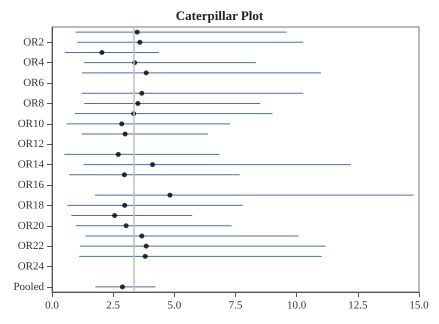 The image size is (439, 324). What do you see at coordinates (31, 164) in the screenshot?
I see `y-tick-label: OR14` at bounding box center [31, 164].